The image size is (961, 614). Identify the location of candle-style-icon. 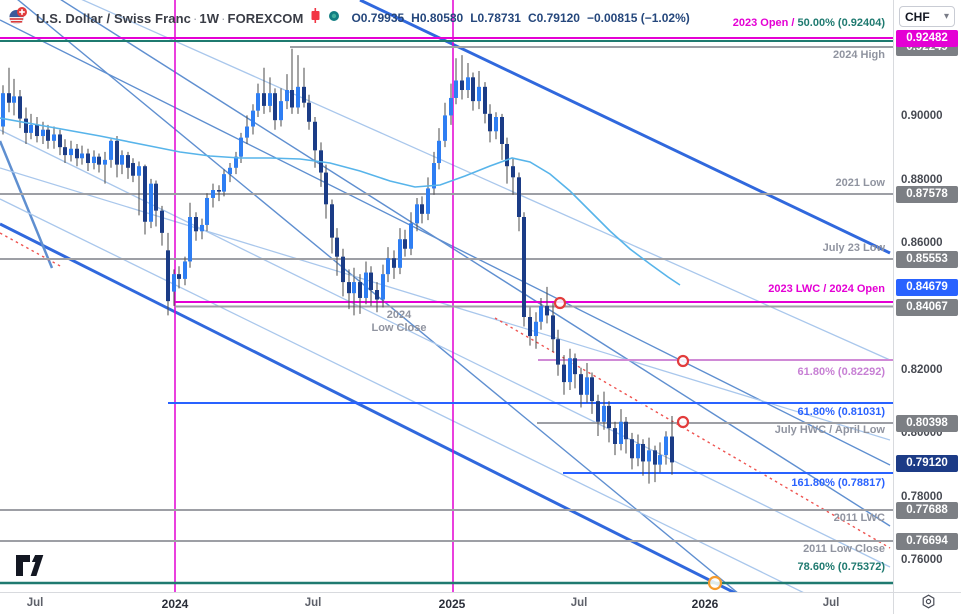
(315, 18).